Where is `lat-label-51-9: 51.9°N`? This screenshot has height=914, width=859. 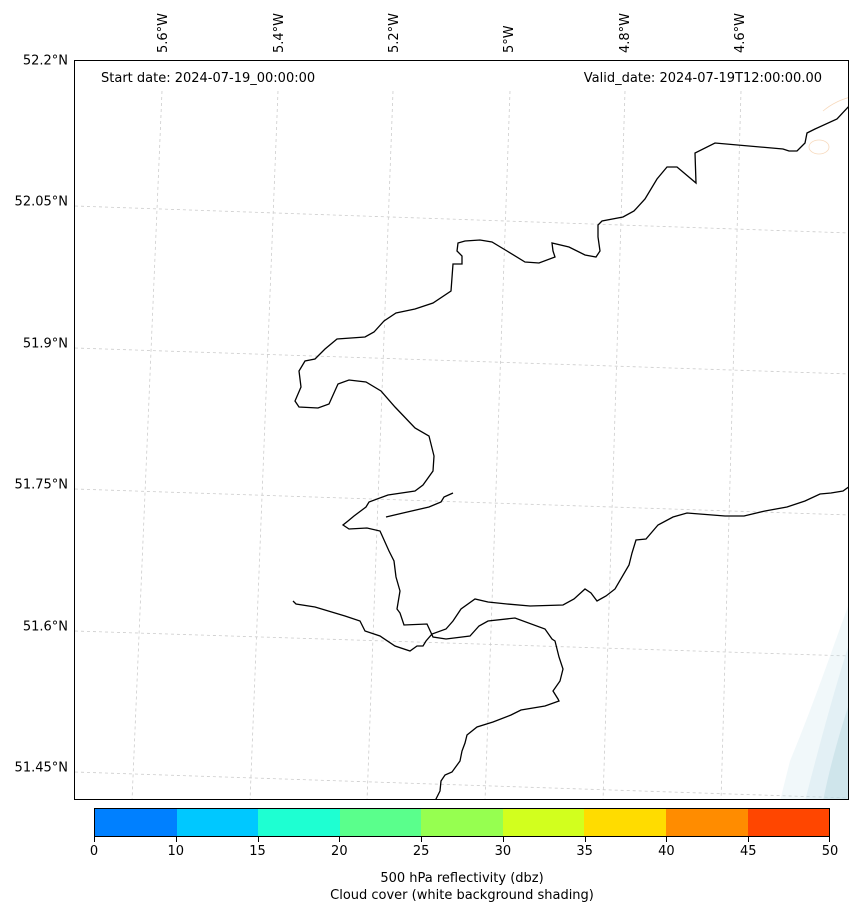
lat-label-51-9: 51.9°N is located at coordinates (45, 344).